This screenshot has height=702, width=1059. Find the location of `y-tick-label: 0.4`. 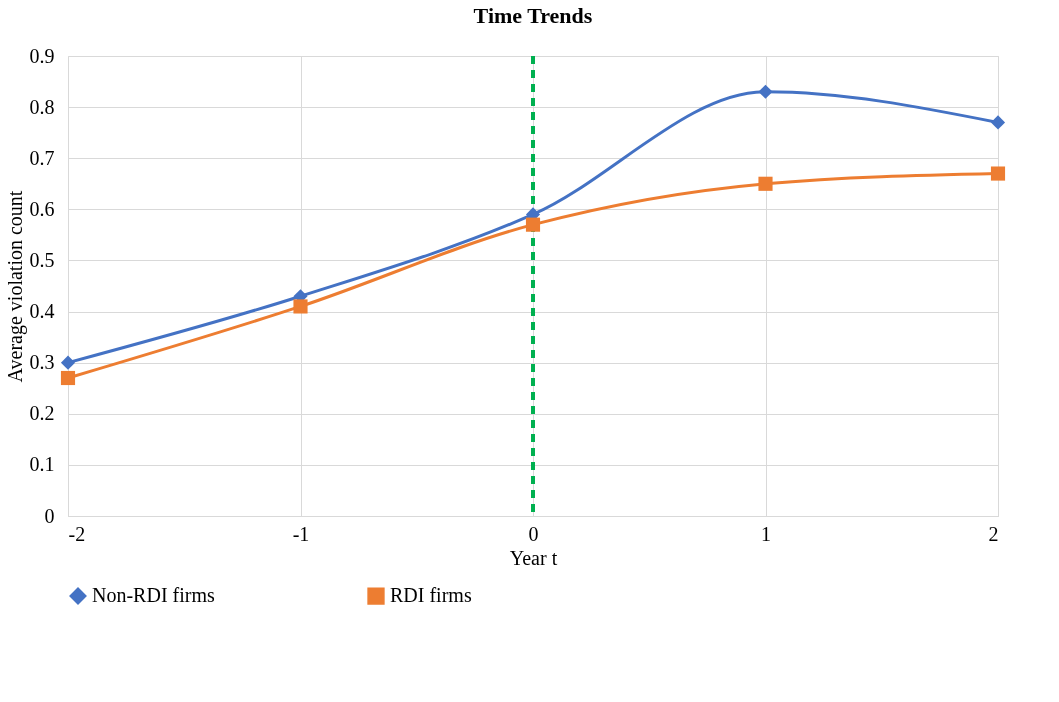

y-tick-label: 0.4 is located at coordinates (42, 311).